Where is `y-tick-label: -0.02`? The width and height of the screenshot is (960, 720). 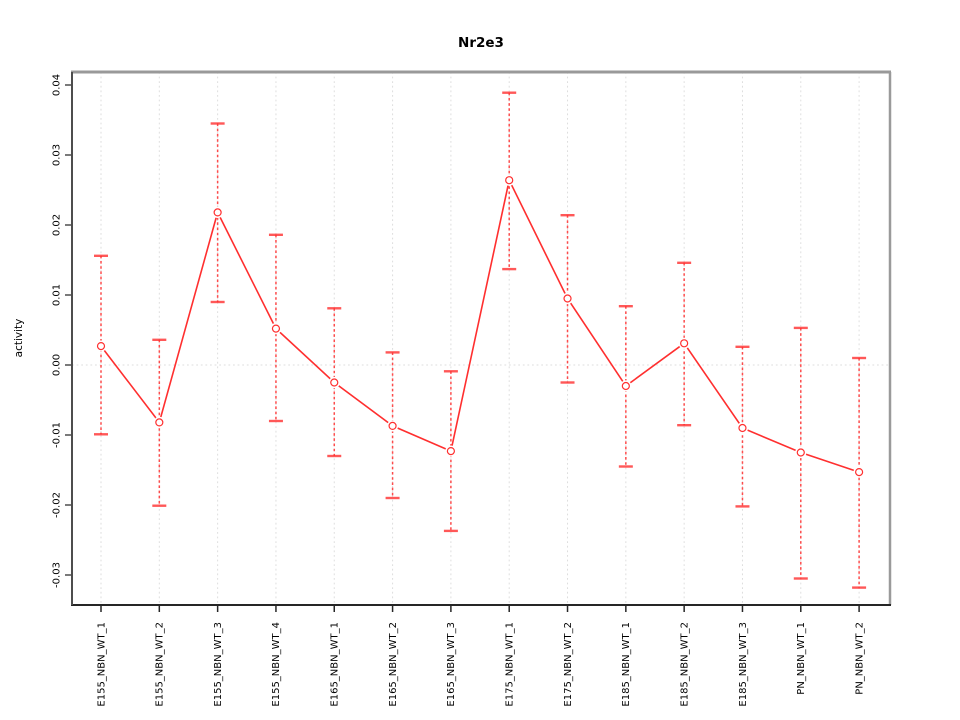 y-tick-label: -0.02 is located at coordinates (56, 505).